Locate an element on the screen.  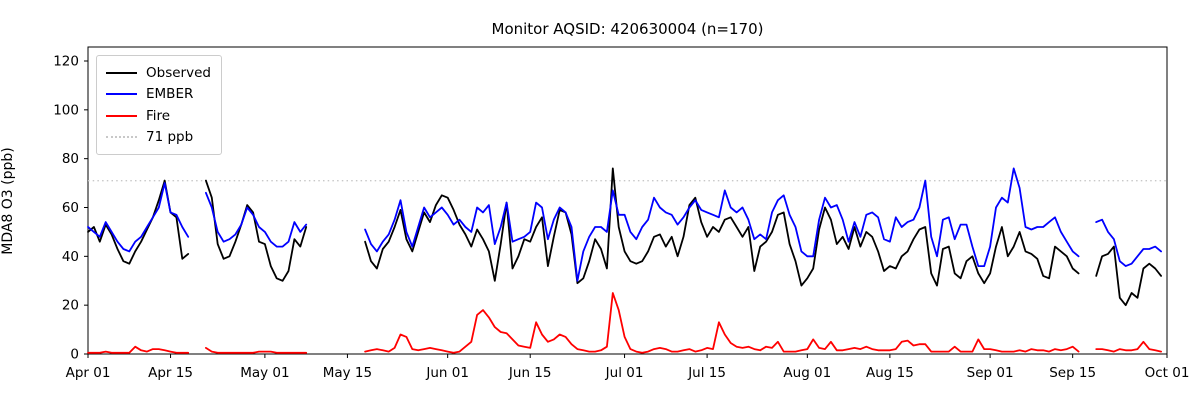
x-tick-label: Apr 15 is located at coordinates (170, 373).